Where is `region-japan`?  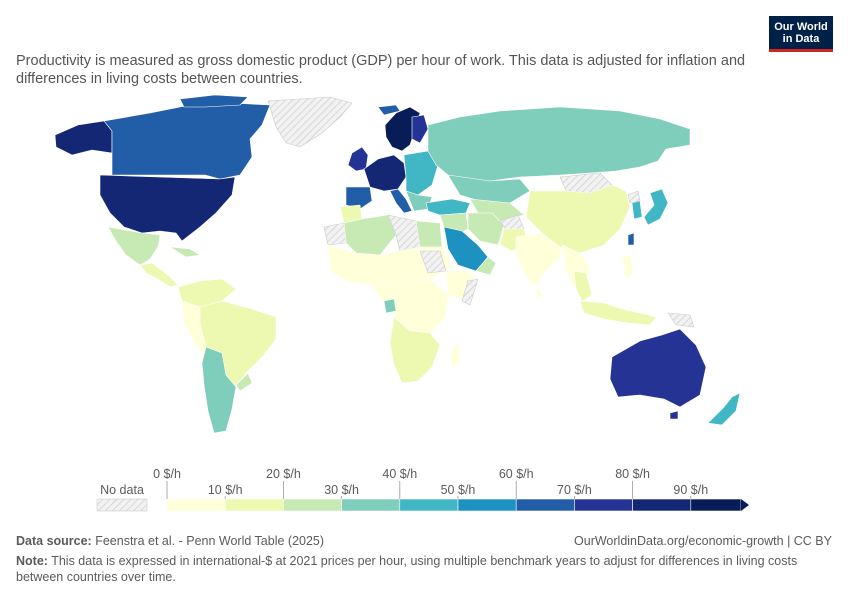
region-japan is located at coordinates (656, 207).